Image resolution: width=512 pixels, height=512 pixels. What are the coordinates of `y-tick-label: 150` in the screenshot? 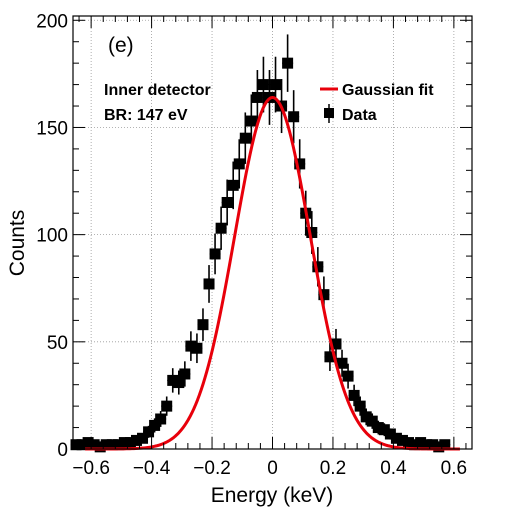 It's located at (52, 128).